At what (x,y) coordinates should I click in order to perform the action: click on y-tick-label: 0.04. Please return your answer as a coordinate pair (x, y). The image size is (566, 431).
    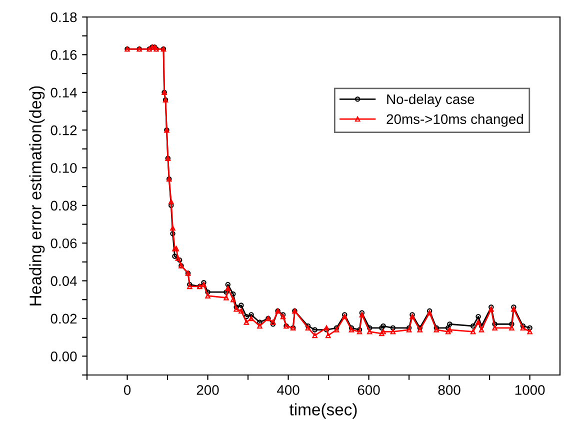
    Looking at the image, I should click on (63, 281).